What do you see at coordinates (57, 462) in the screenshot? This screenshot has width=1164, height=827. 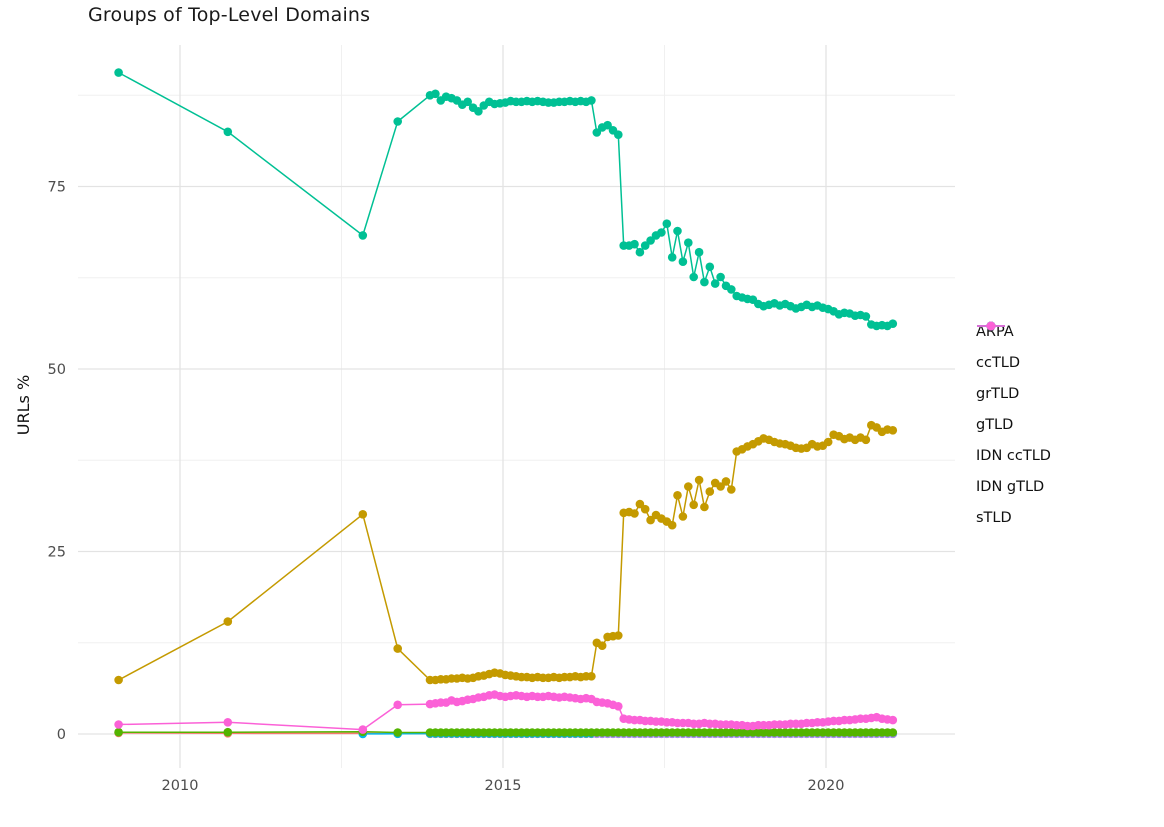 I see `y-axis-labels: 0 25 50 75` at bounding box center [57, 462].